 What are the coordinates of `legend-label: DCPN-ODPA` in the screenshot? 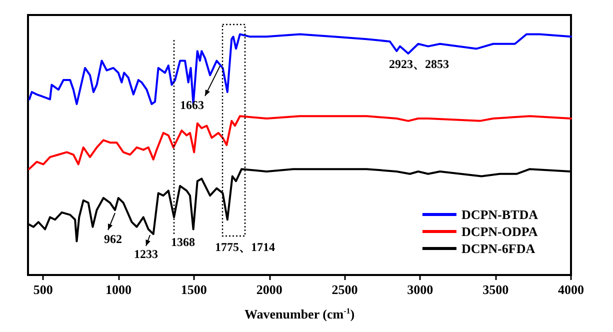 It's located at (499, 231).